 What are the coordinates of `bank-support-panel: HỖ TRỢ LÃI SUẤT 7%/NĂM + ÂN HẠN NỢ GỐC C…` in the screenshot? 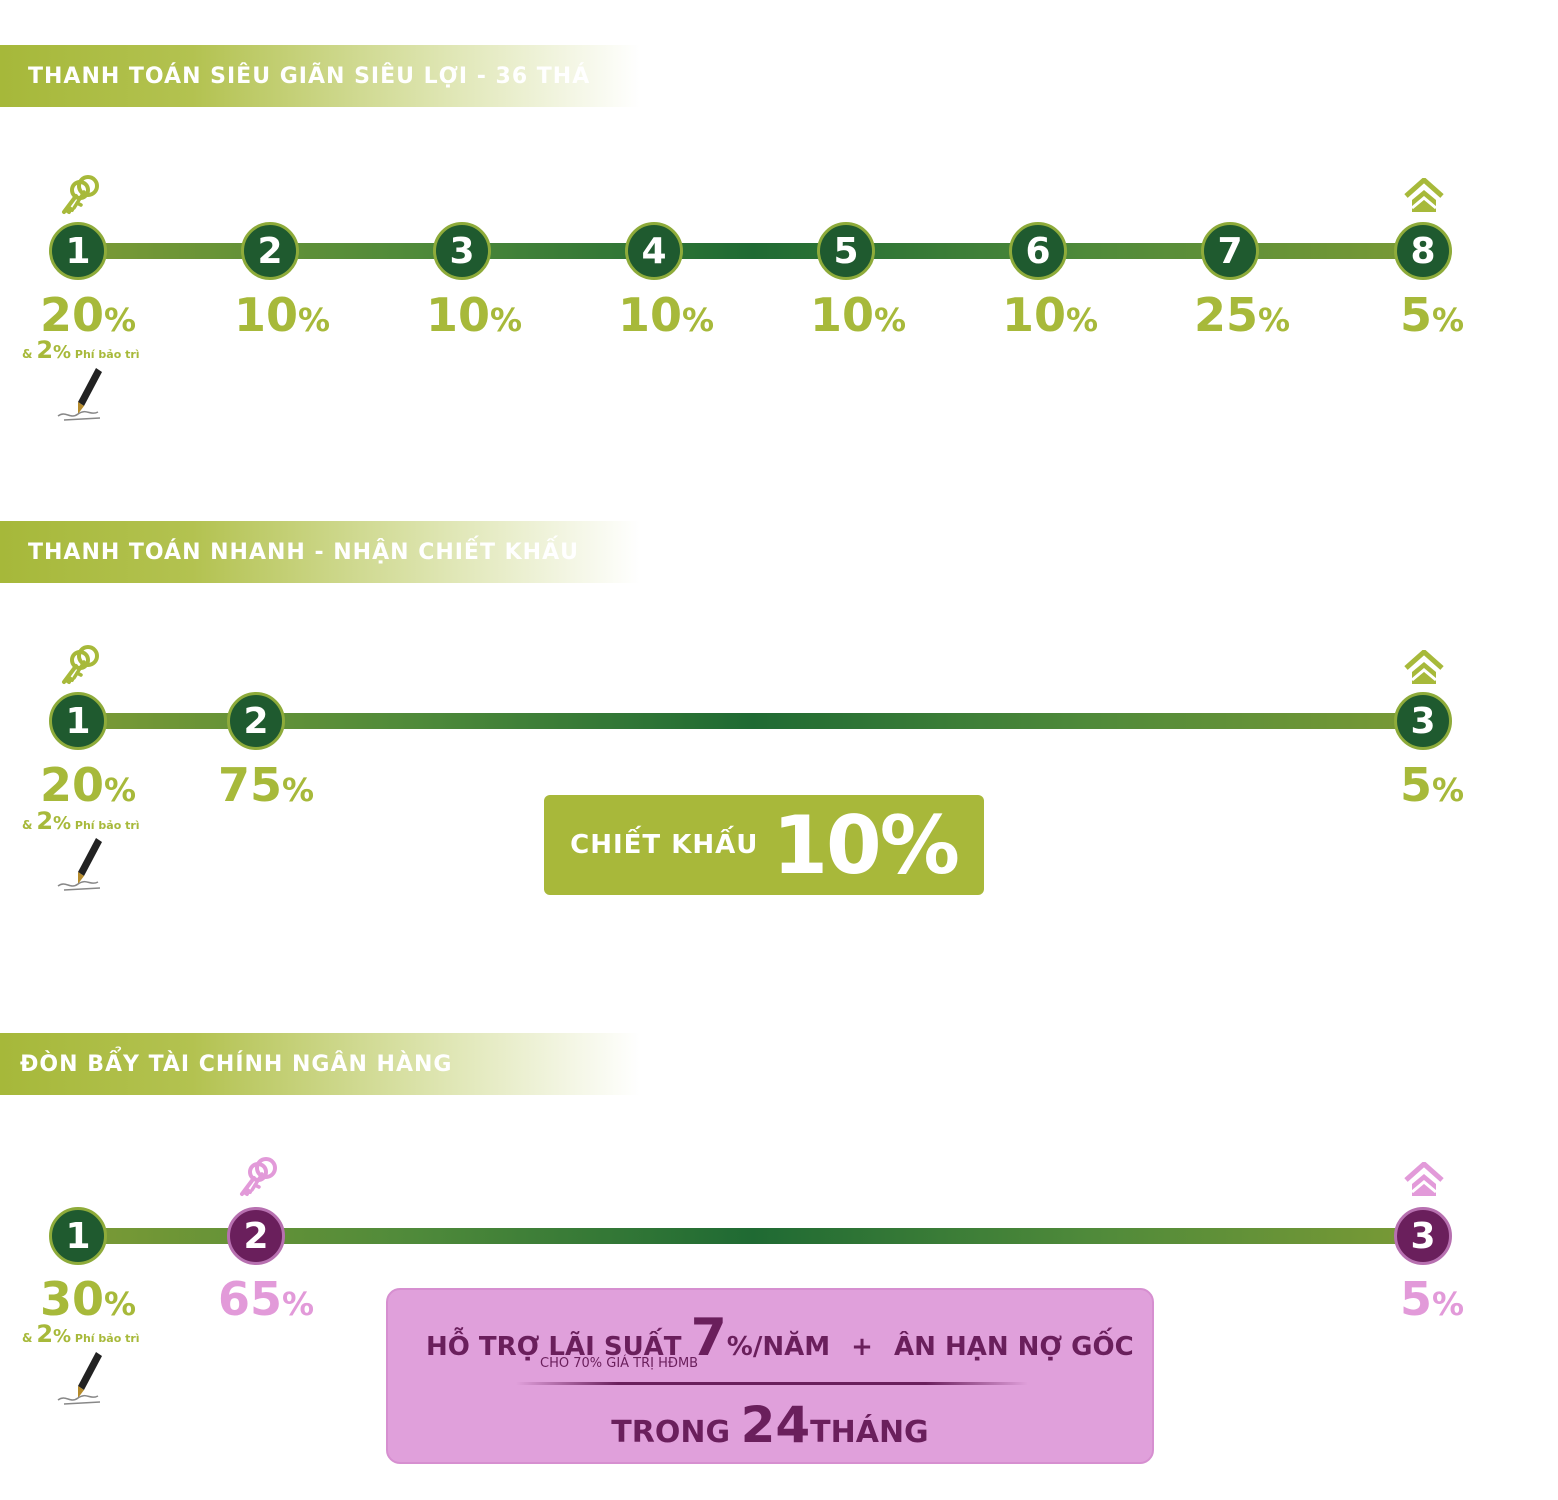 It's located at (770, 1376).